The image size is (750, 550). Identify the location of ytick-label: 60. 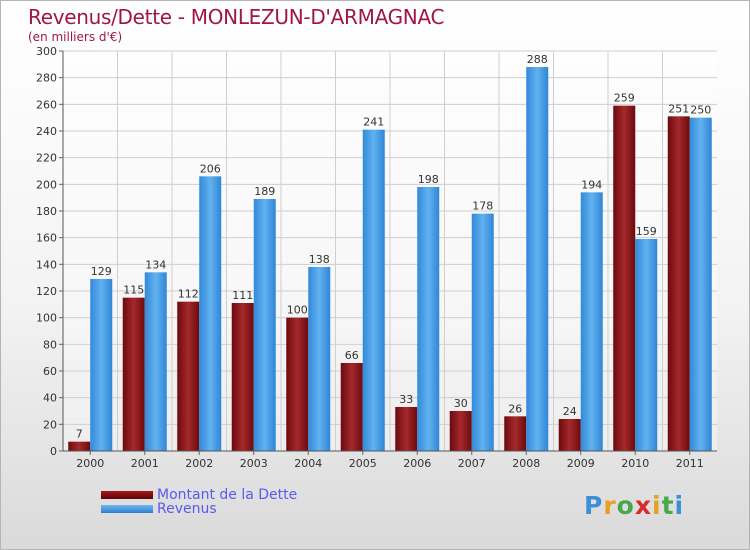
(50, 371).